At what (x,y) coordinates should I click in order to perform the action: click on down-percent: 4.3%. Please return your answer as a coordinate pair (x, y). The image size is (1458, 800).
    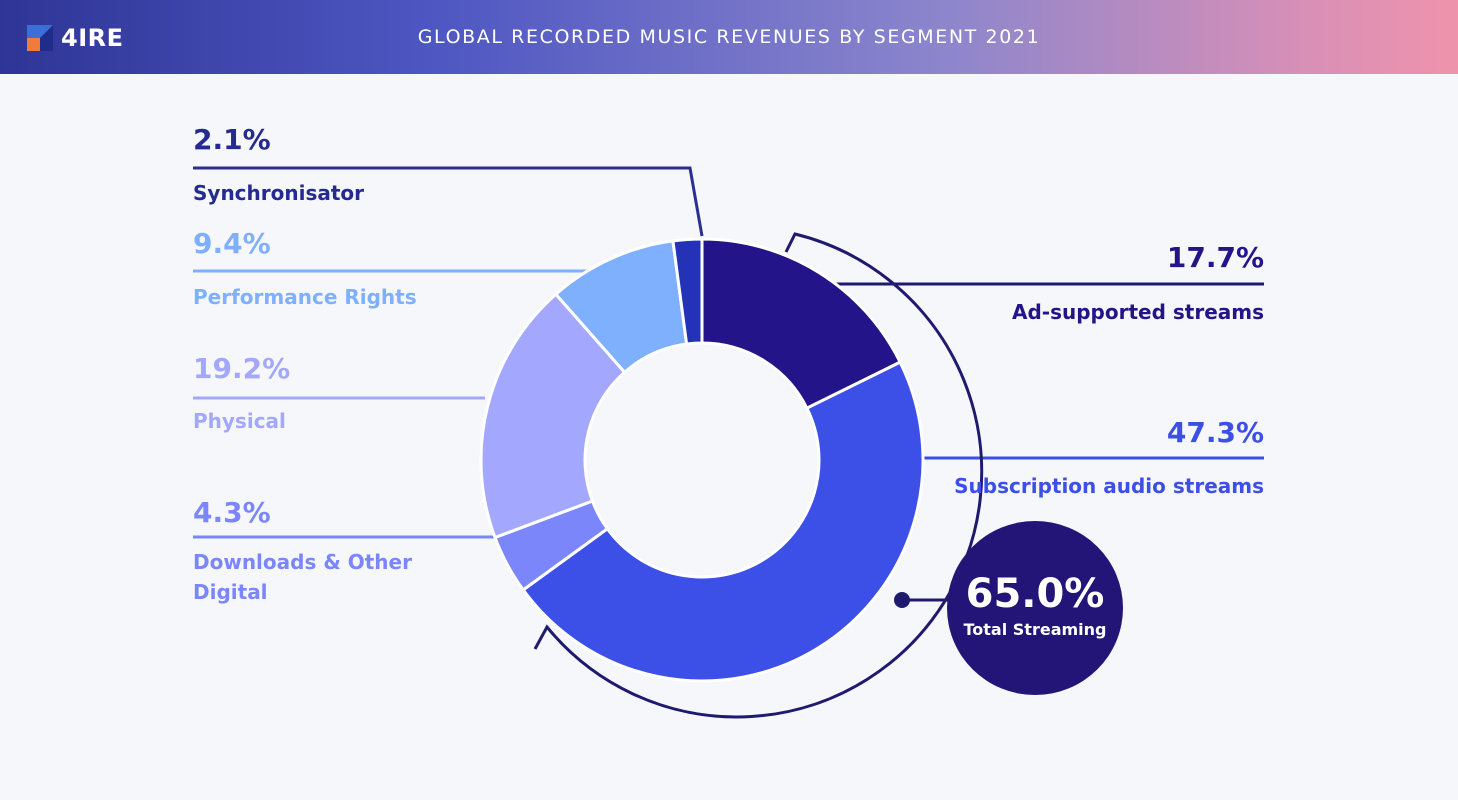
    Looking at the image, I should click on (232, 512).